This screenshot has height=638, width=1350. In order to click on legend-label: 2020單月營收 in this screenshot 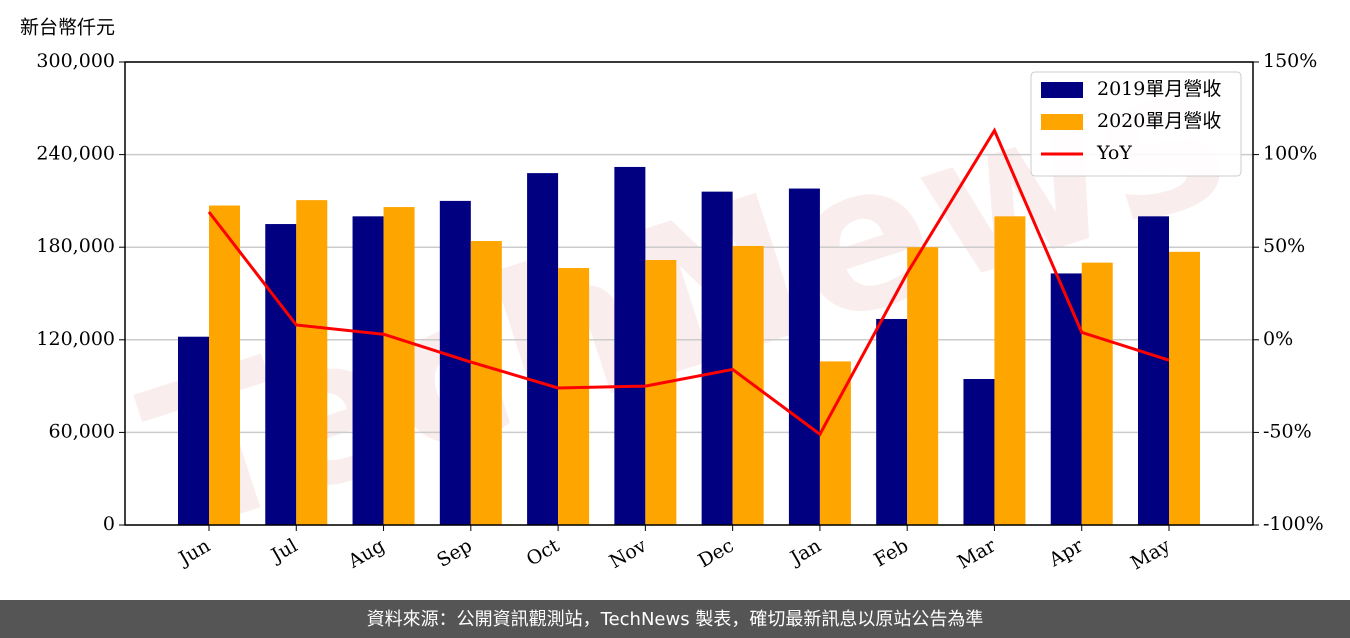, I will do `click(1159, 121)`.